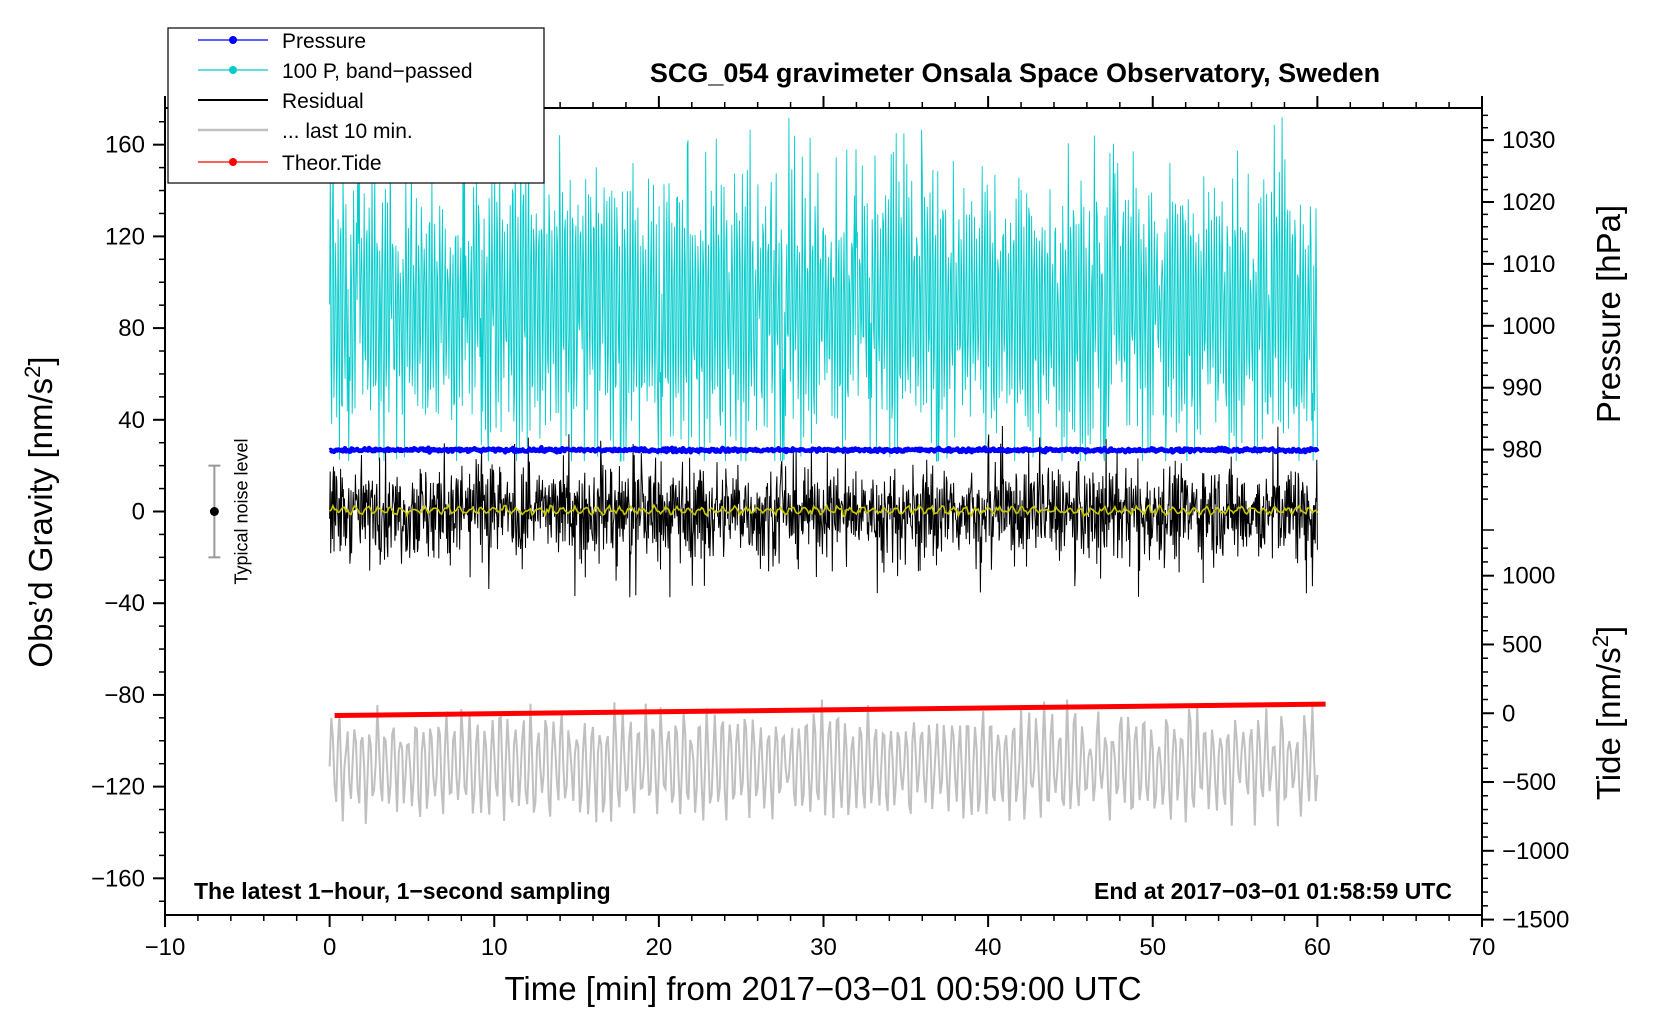 The height and width of the screenshot is (1020, 1660). I want to click on y-tick-label-left: −80, so click(124, 695).